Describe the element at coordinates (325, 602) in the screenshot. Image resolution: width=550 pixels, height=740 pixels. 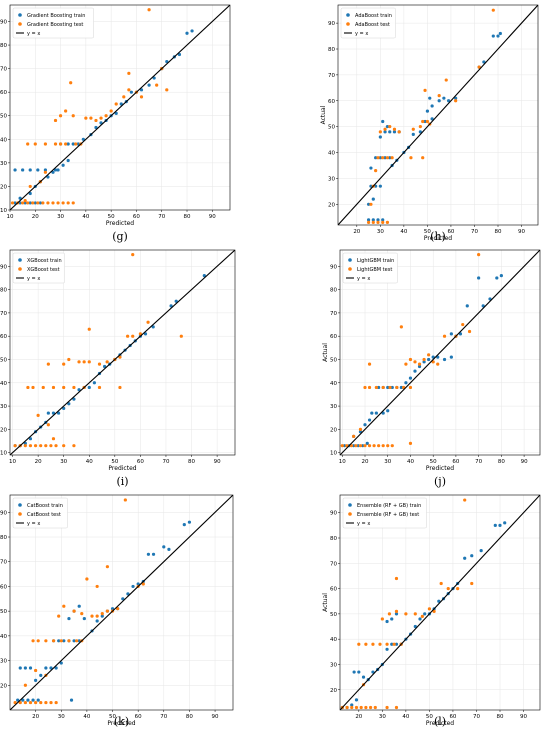
I see `y-axis-label: Actual` at that location.